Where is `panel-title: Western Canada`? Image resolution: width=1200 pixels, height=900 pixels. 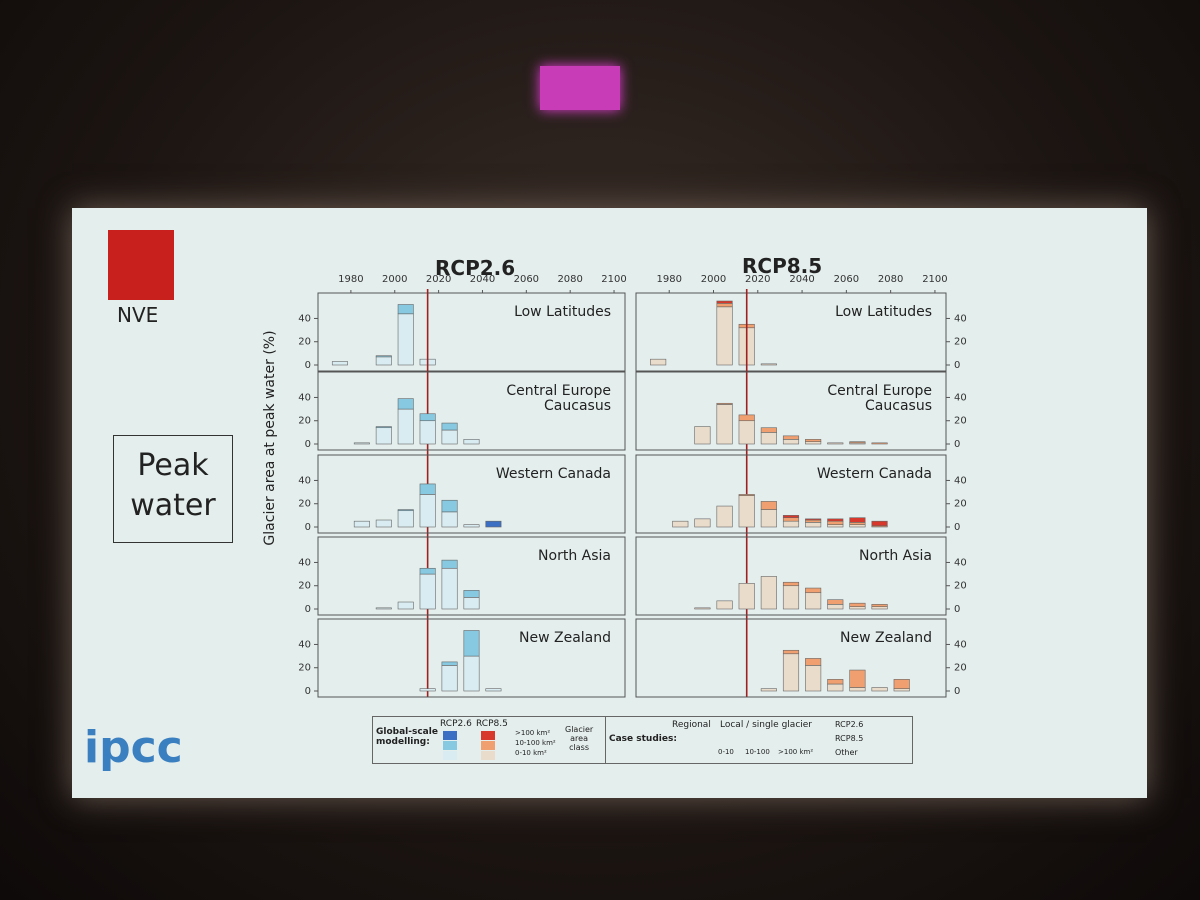
panel-title: Western Canada is located at coordinates (874, 474).